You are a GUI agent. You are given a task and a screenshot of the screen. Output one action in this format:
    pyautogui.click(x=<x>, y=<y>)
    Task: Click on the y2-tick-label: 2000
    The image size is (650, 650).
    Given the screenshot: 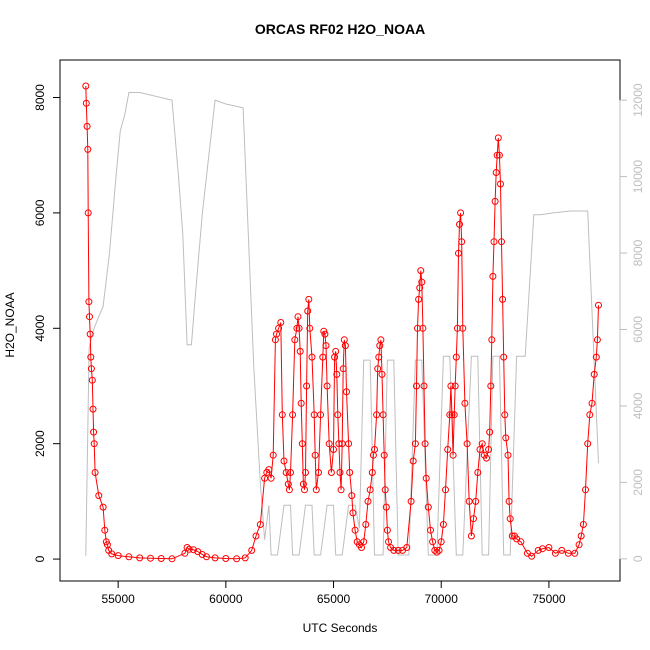 What is the action you would take?
    pyautogui.click(x=638, y=482)
    